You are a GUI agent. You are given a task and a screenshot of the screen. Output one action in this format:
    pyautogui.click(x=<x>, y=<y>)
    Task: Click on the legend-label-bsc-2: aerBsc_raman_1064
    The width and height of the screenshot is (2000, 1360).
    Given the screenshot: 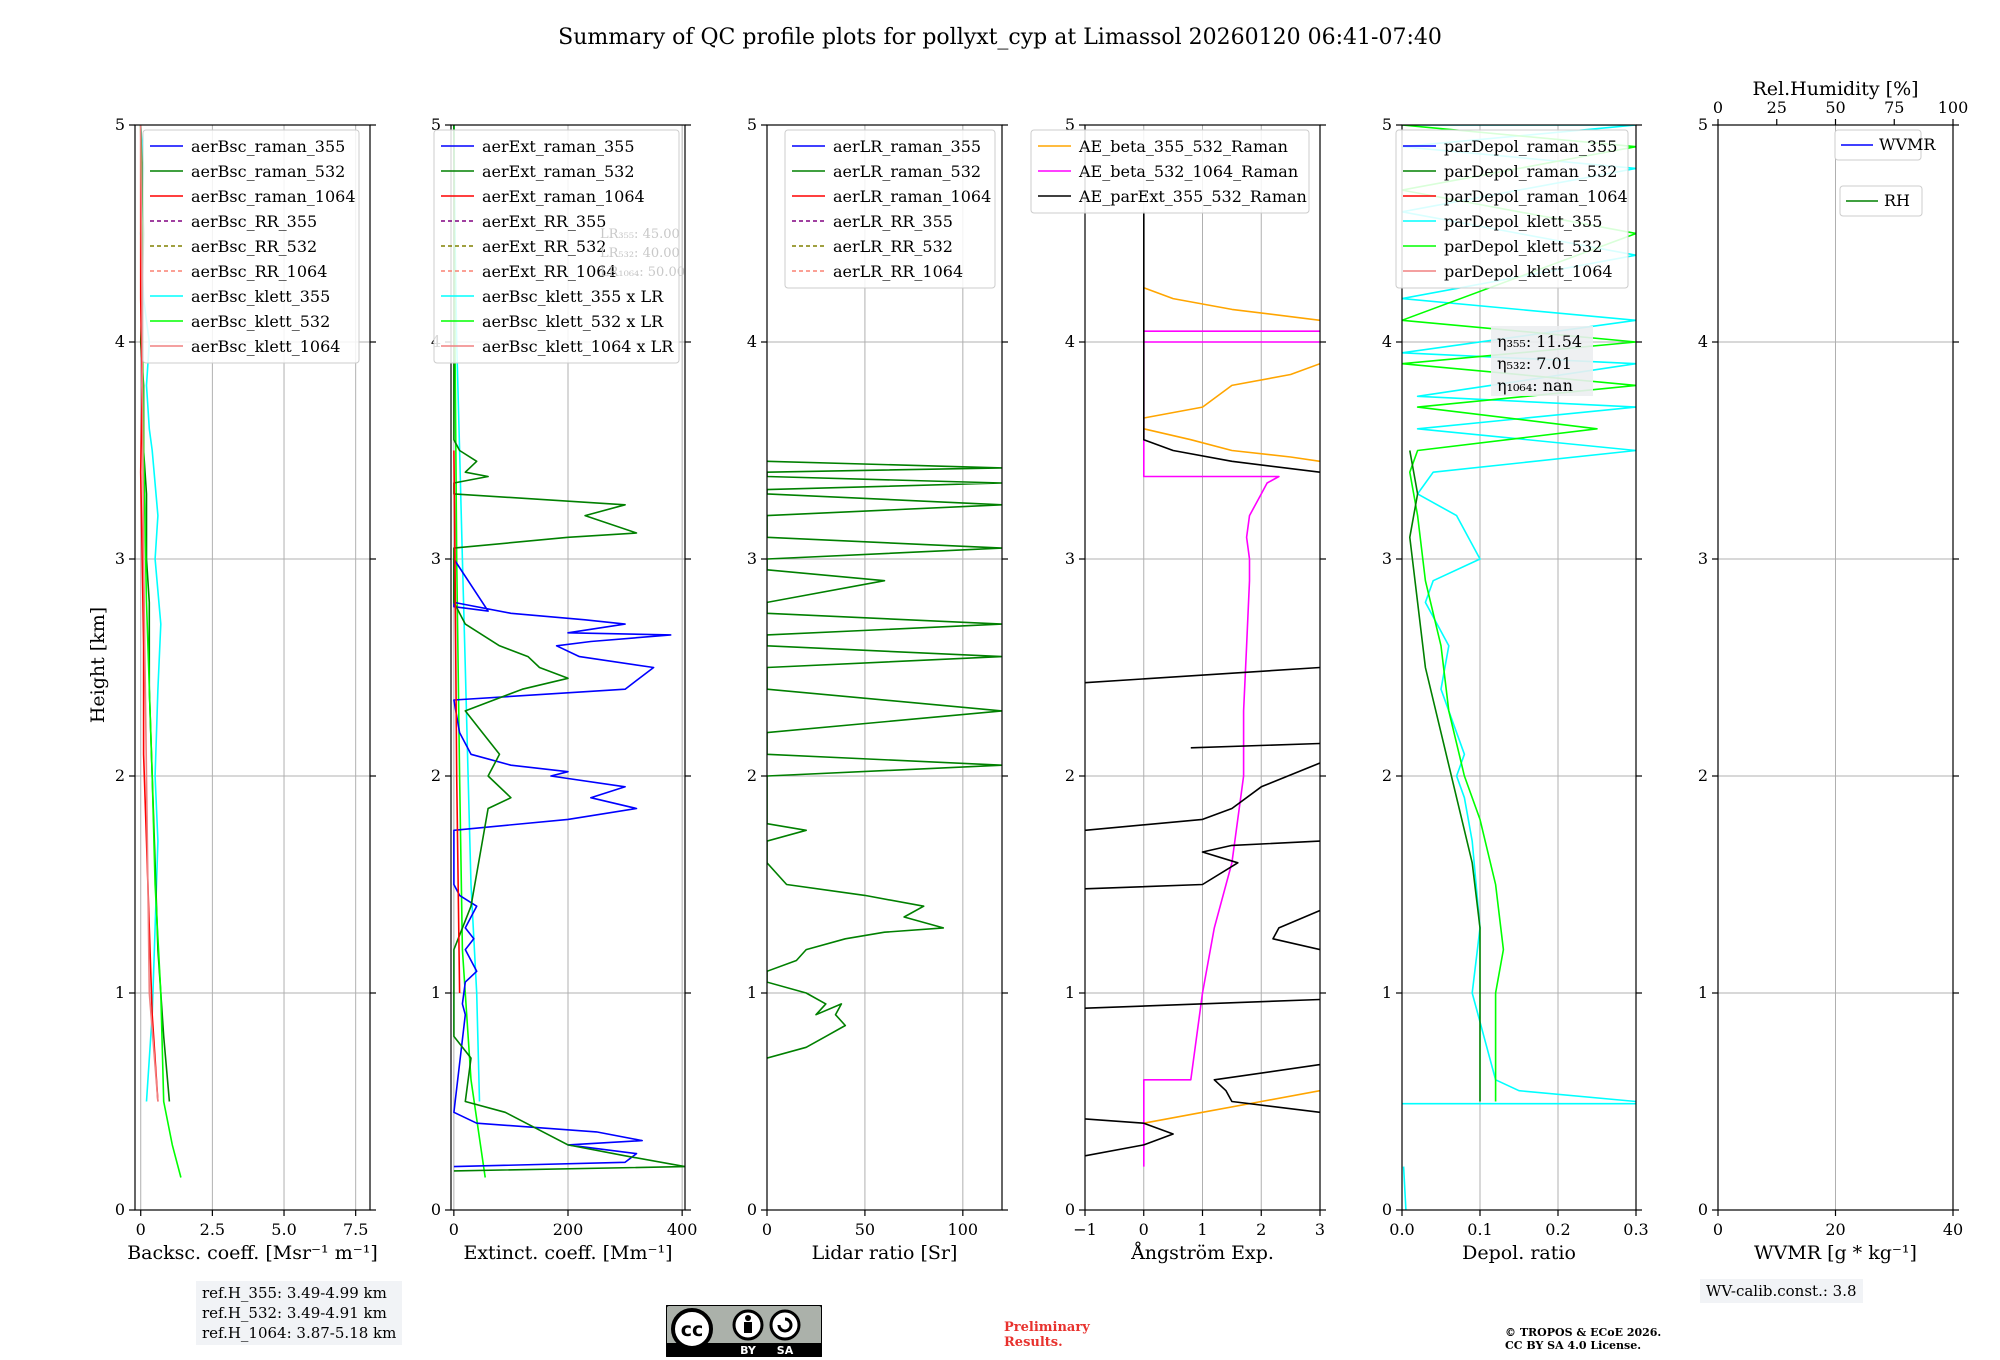 What is the action you would take?
    pyautogui.click(x=273, y=196)
    